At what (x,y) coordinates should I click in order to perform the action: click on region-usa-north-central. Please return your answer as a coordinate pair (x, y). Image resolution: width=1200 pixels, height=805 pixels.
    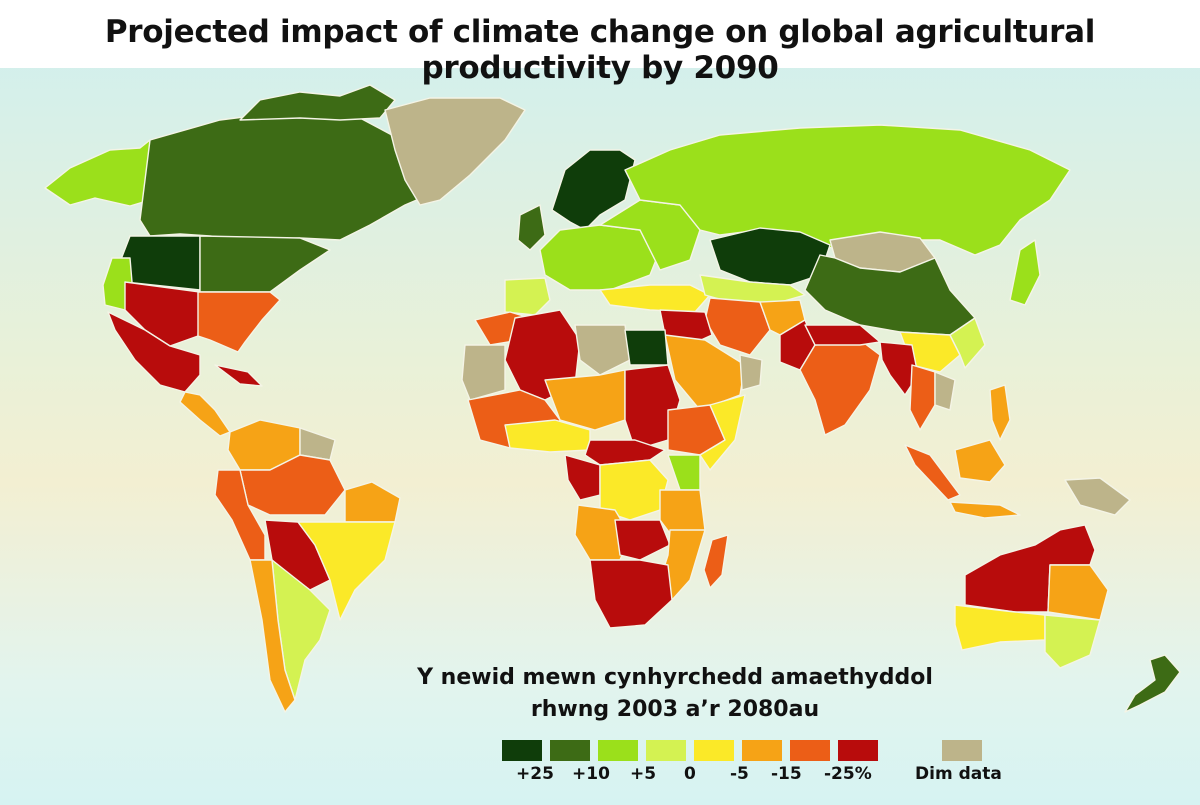
    Looking at the image, I should click on (265, 264).